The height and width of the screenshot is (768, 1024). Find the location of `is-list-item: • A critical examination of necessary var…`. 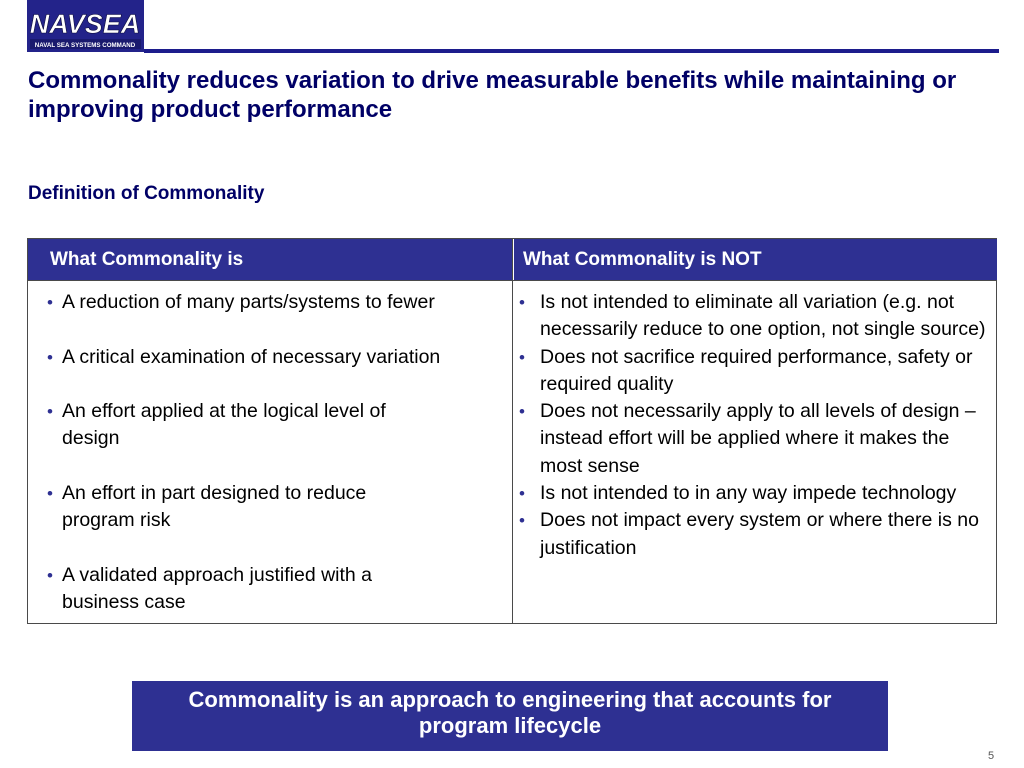

is-list-item: • A critical examination of necessary var… is located at coordinates (279, 357).